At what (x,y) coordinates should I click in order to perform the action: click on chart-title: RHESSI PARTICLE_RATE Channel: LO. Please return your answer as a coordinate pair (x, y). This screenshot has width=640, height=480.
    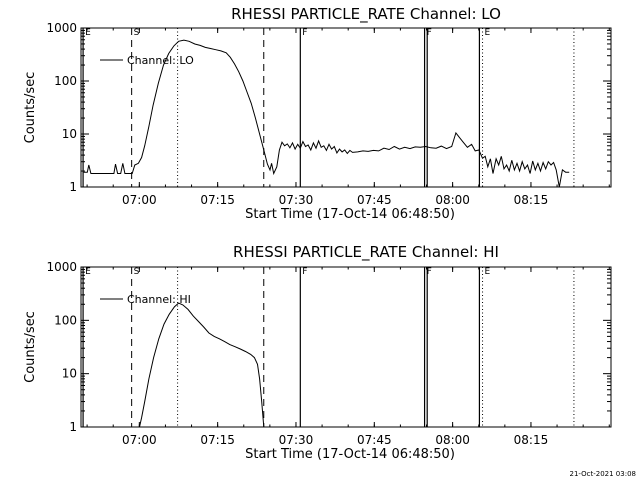
    Looking at the image, I should click on (366, 14).